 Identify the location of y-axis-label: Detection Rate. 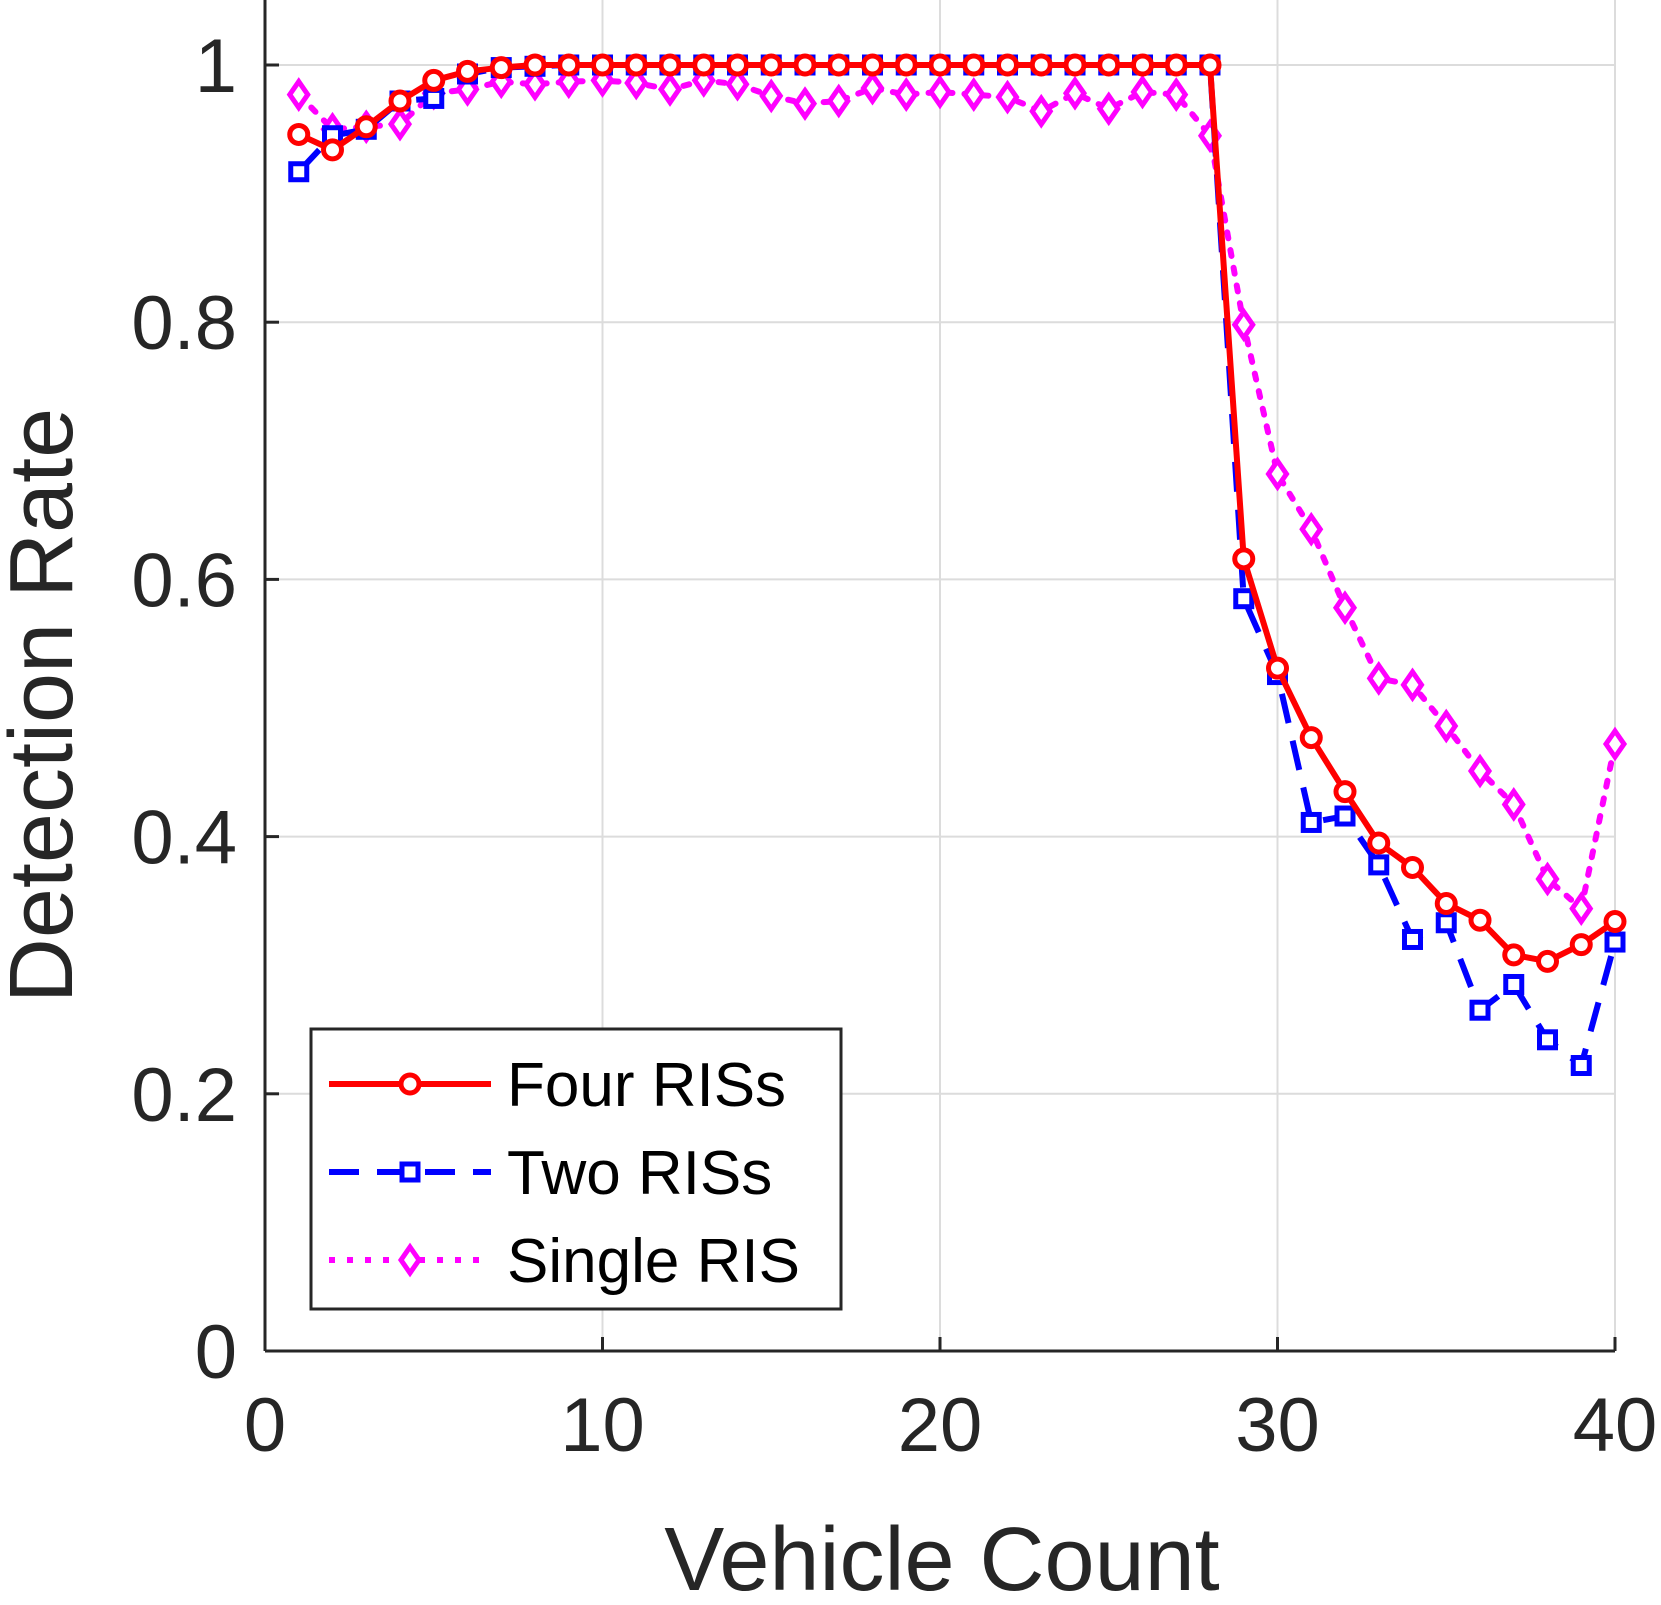
(46, 705).